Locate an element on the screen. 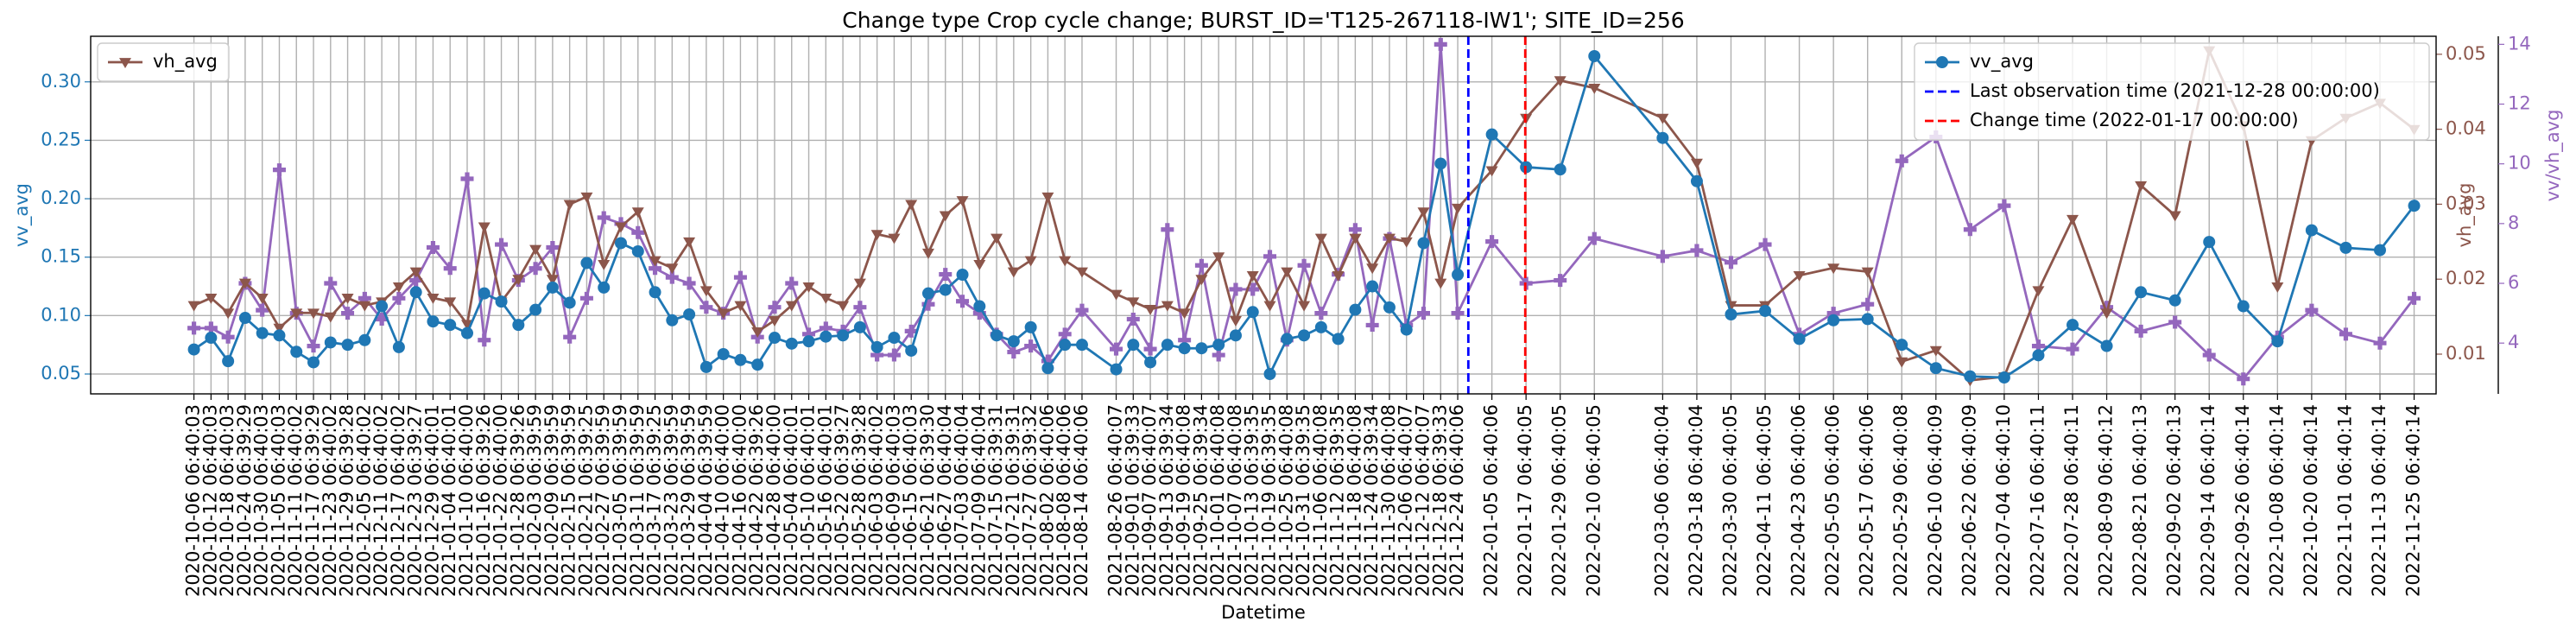 This screenshot has height=634, width=2576. x-tick-label: 2022-04-23 06:40:06 is located at coordinates (1798, 500).